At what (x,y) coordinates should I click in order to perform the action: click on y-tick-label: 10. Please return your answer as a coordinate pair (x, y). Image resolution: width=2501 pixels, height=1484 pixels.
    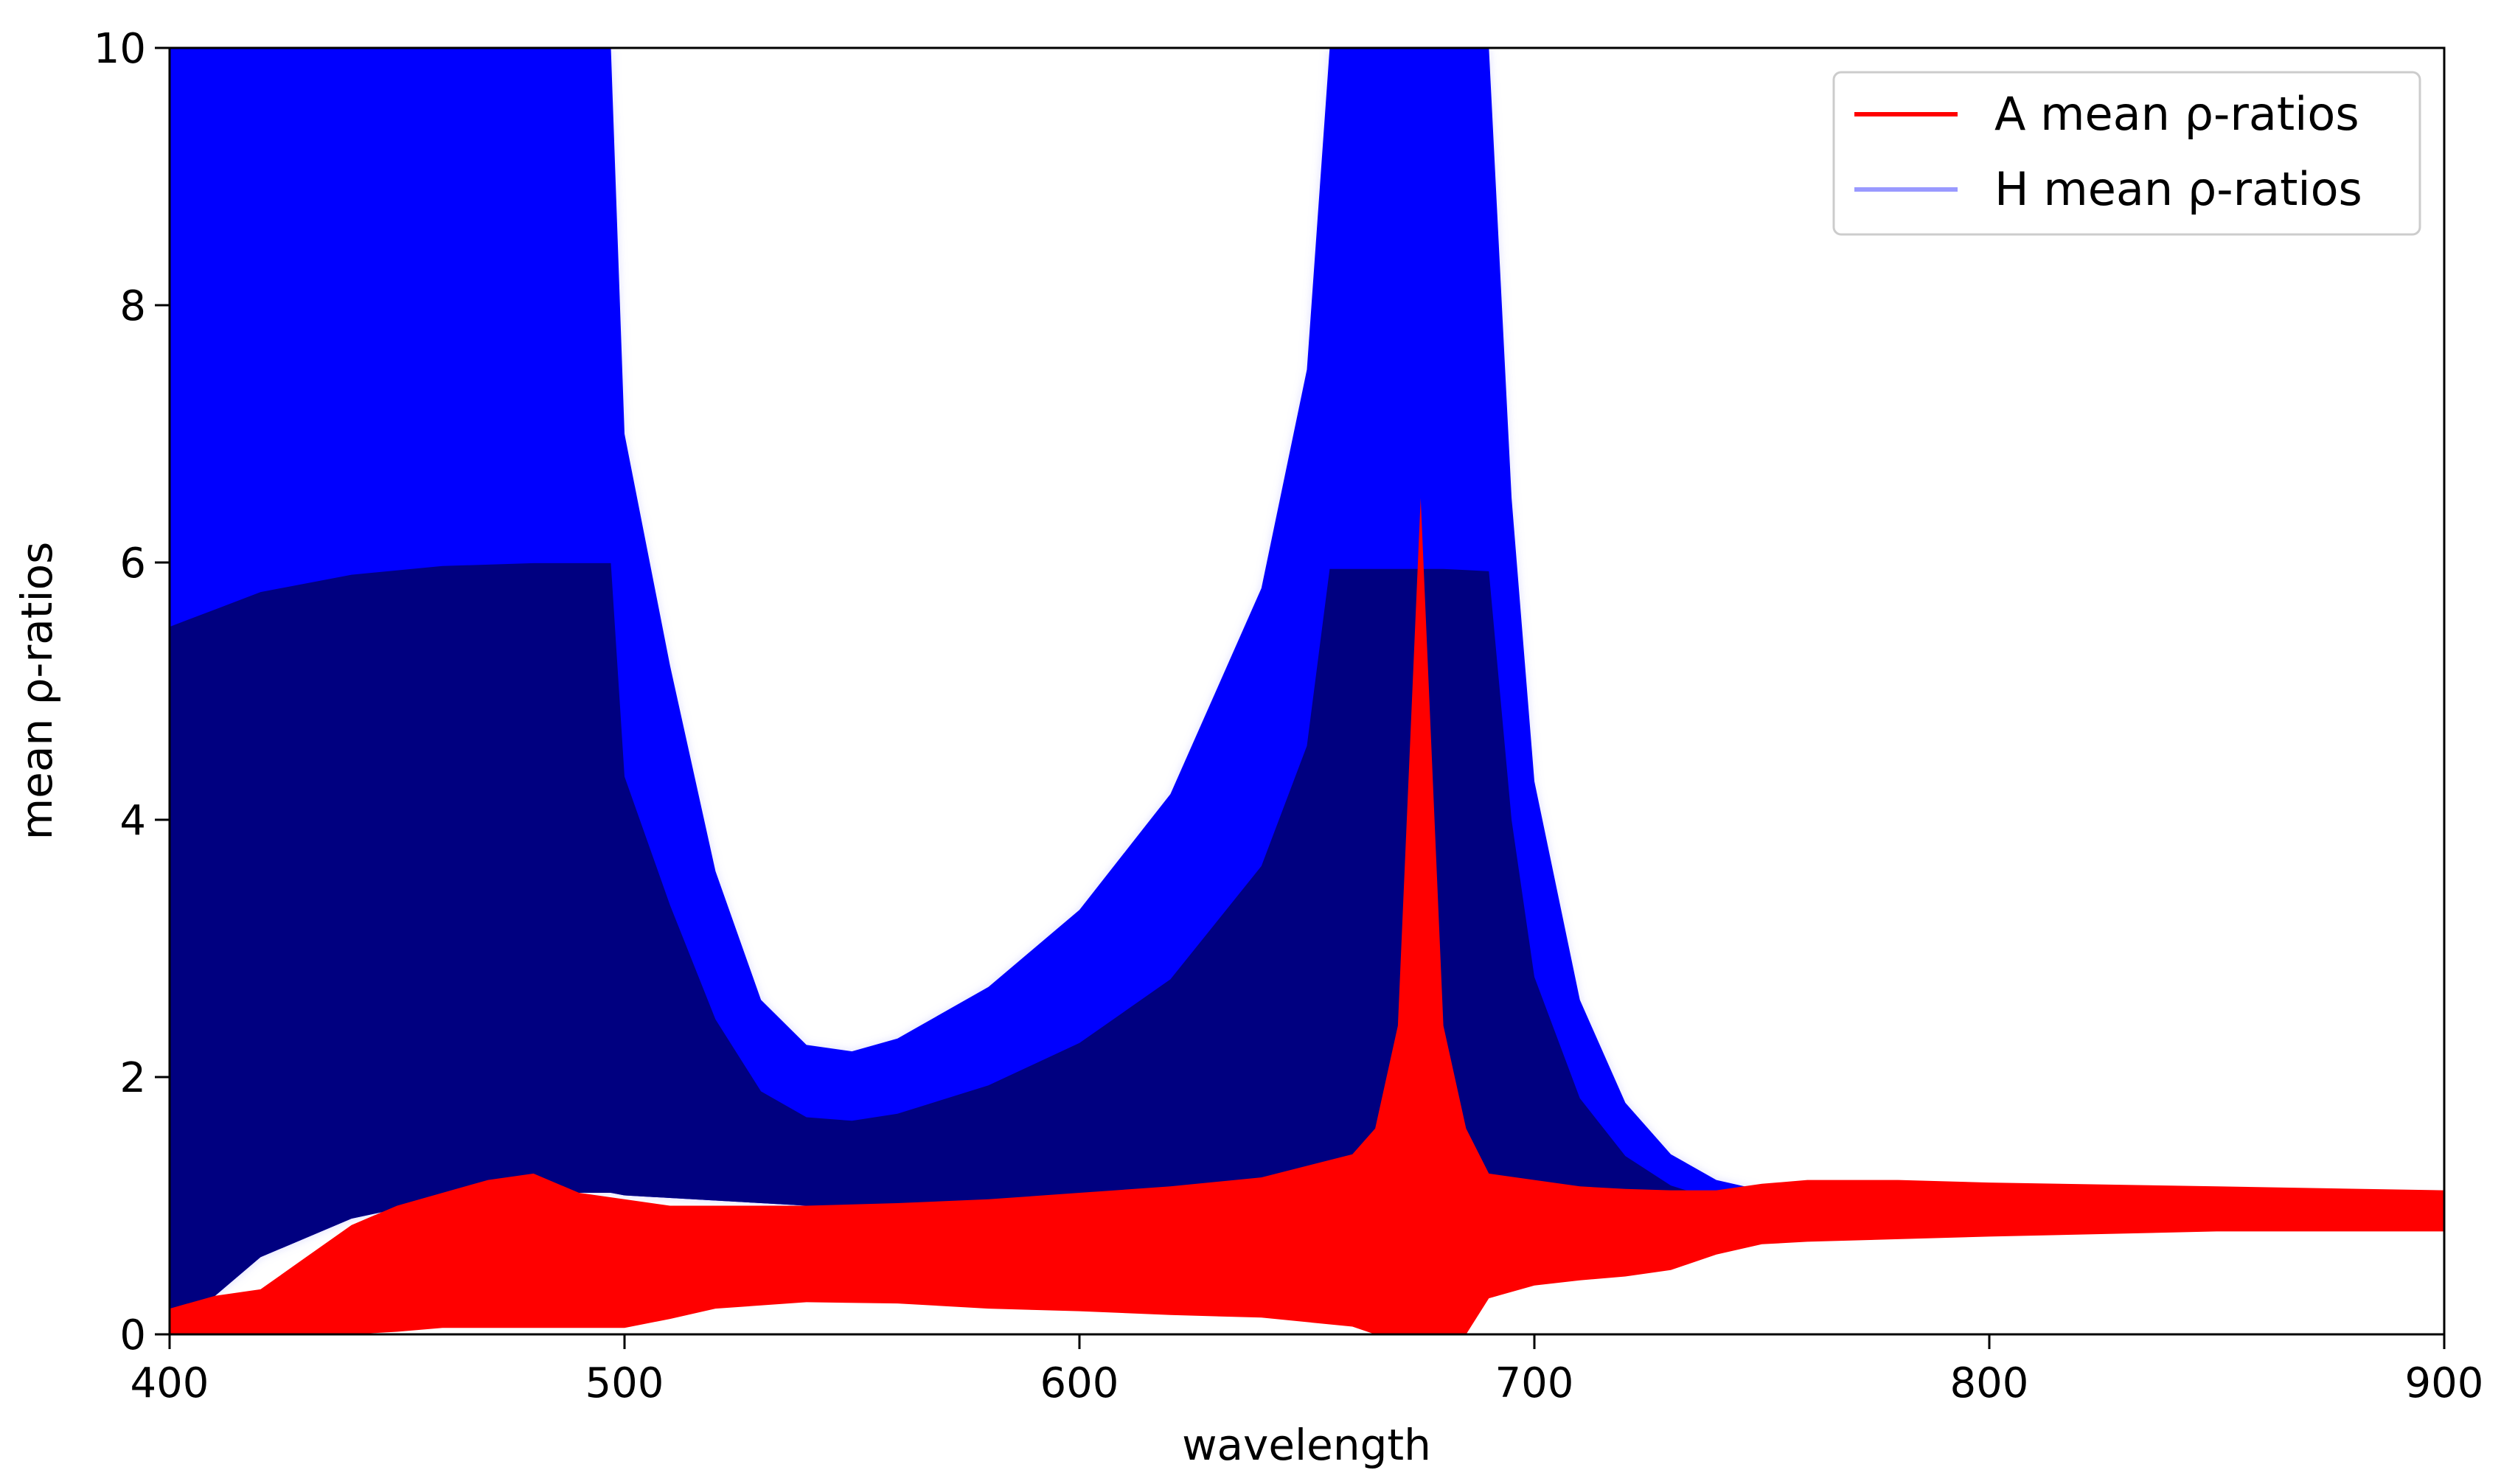
    Looking at the image, I should click on (120, 49).